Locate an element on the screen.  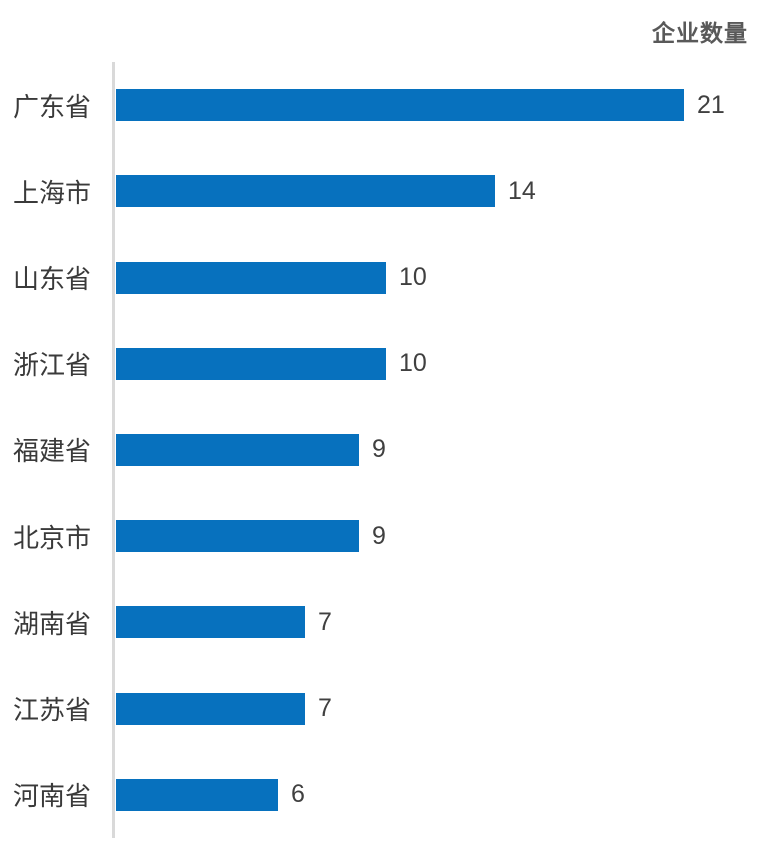
category-label: 福建省 is located at coordinates (52, 452).